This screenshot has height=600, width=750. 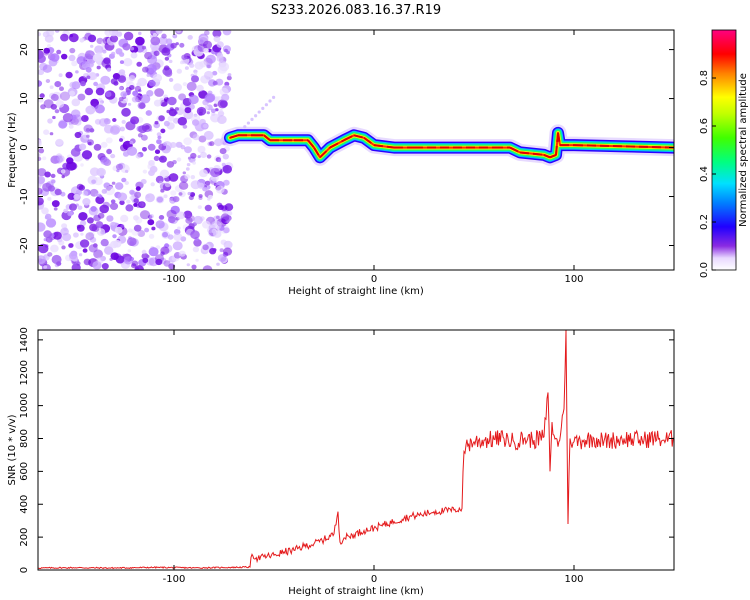 I want to click on snr-xlabel: Height of straight line (km), so click(x=356, y=591).